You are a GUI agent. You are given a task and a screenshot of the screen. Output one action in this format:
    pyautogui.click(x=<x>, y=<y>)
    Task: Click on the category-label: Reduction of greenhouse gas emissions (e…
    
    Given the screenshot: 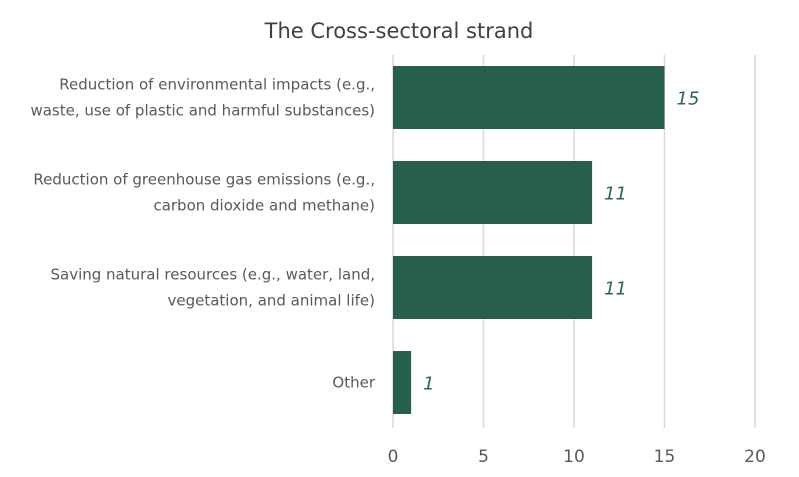 What is the action you would take?
    pyautogui.click(x=204, y=193)
    